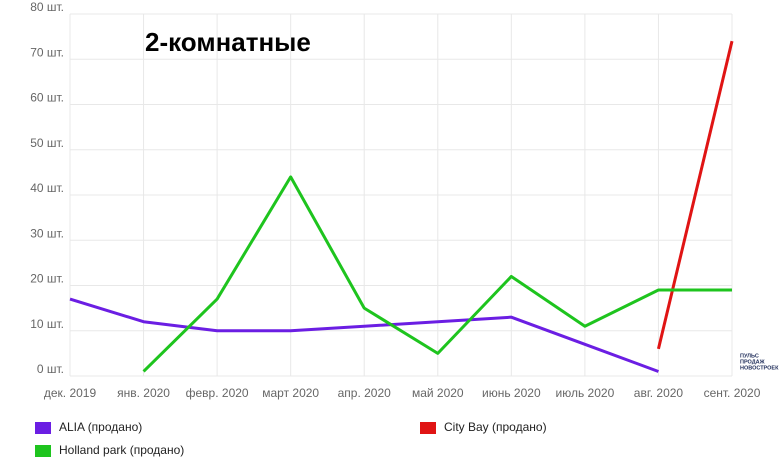  I want to click on x-tick-label: дек. 2019, so click(70, 393).